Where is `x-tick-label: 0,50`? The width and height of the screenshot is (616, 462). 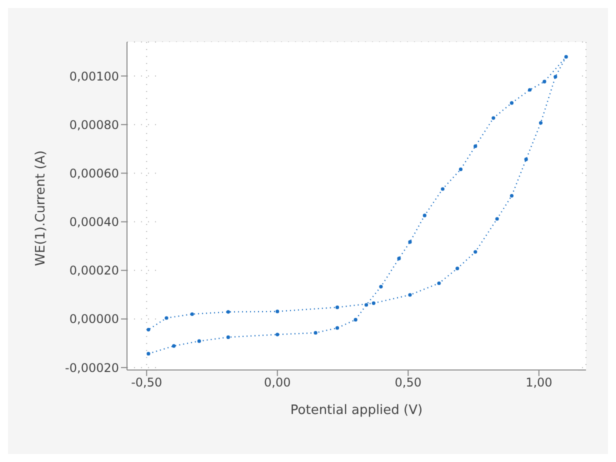
x-tick-label: 0,50 is located at coordinates (408, 383).